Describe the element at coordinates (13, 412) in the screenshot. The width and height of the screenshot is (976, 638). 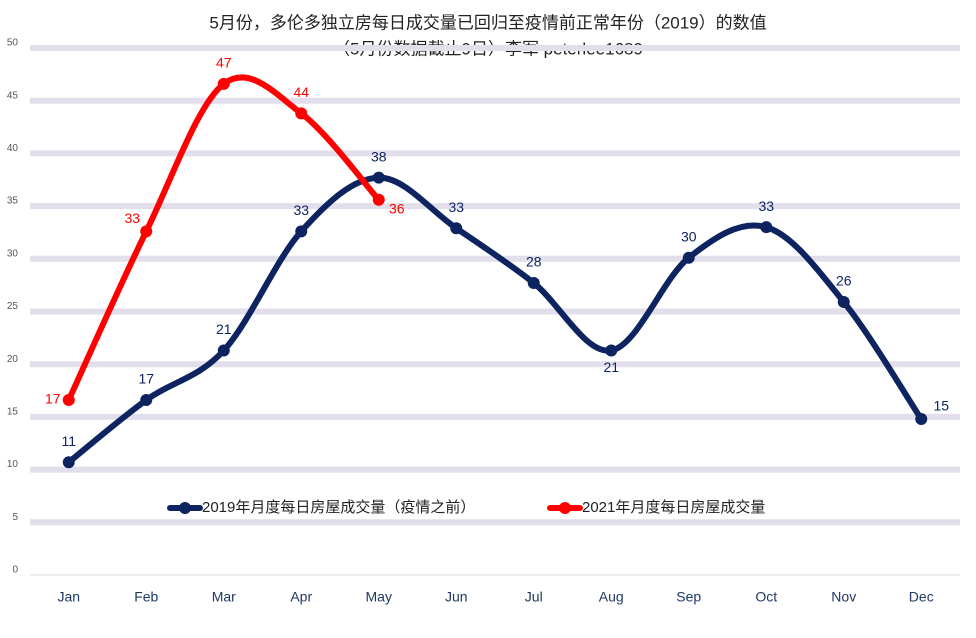
I see `y-tick-label: 15` at that location.